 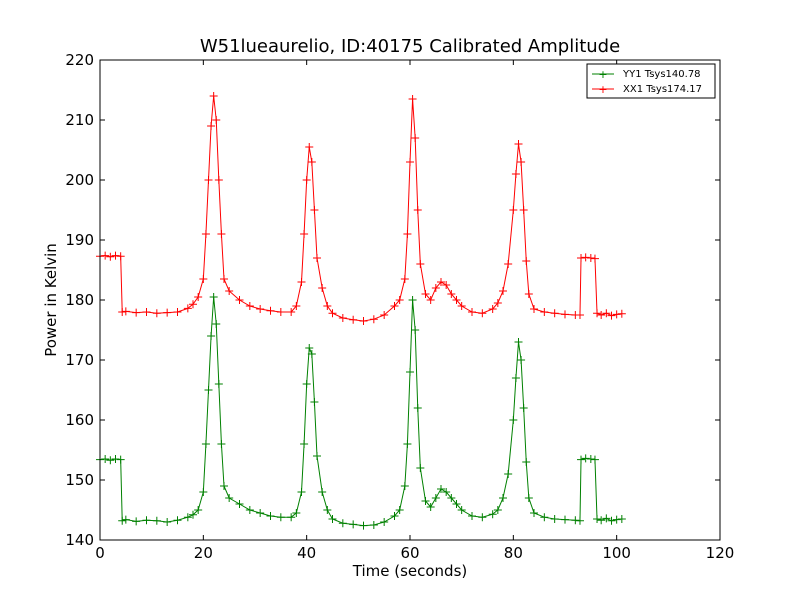 What do you see at coordinates (79, 480) in the screenshot?
I see `y-tick-label: 150` at bounding box center [79, 480].